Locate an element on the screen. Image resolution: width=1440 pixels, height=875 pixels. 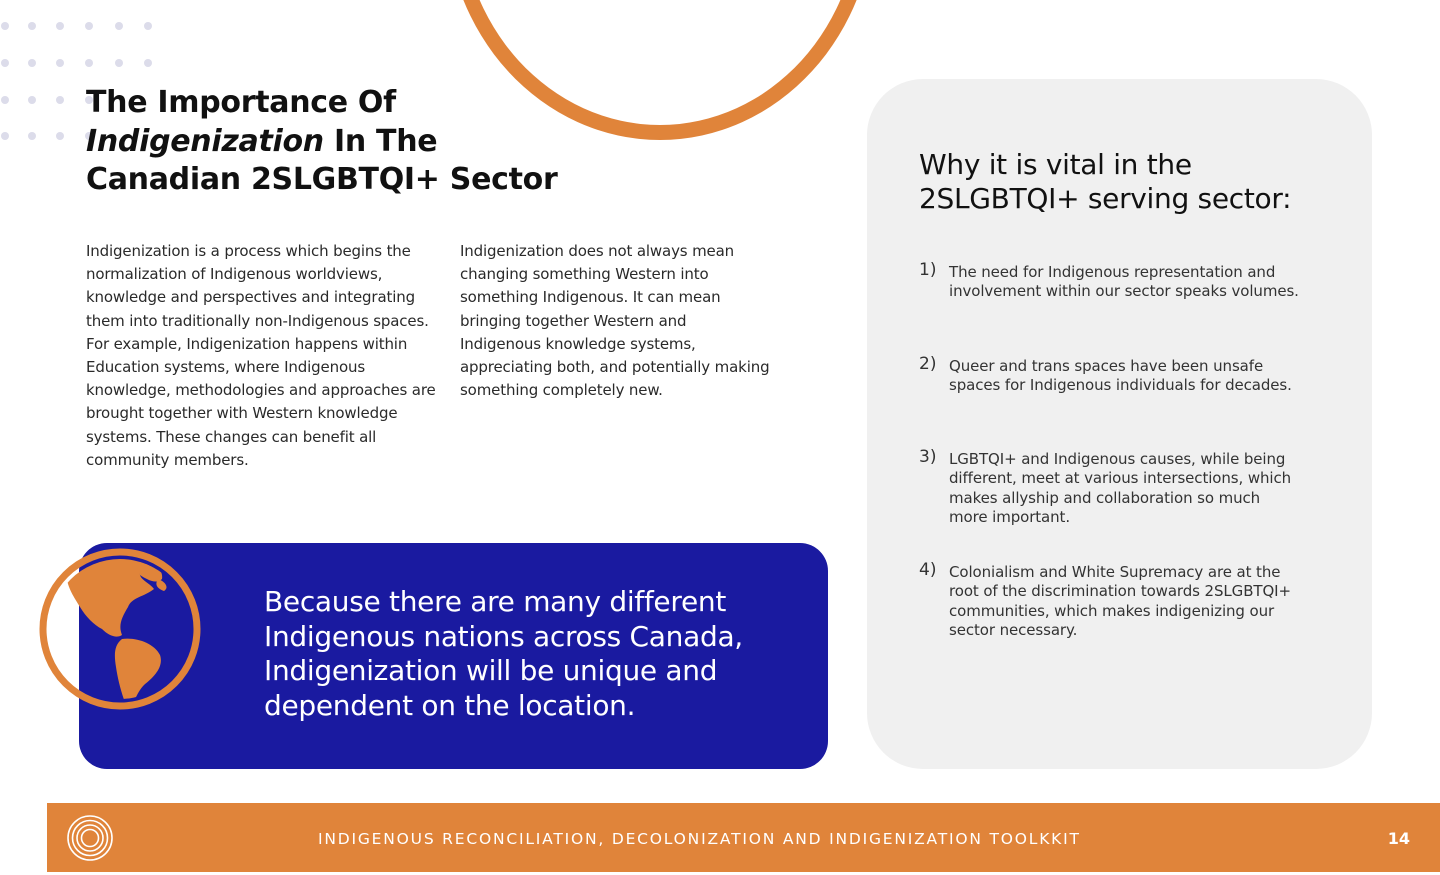
page-number: 14 is located at coordinates (1398, 838).